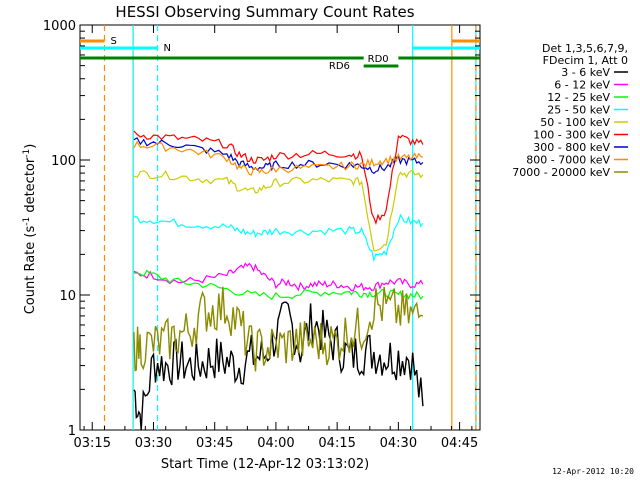  What do you see at coordinates (27, 153) in the screenshot?
I see `y-axis-label-sup2: -1` at bounding box center [27, 153].